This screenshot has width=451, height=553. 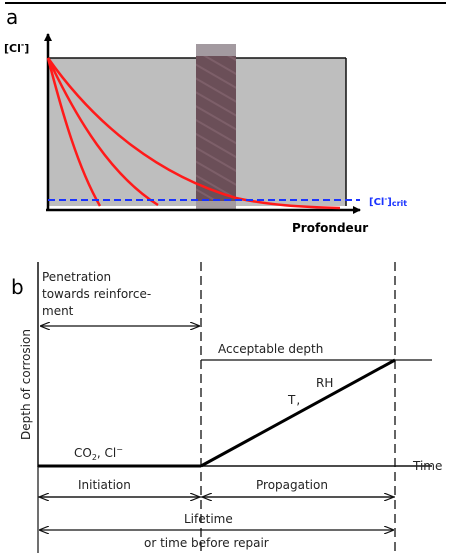 What do you see at coordinates (26, 384) in the screenshot?
I see `y-axis-label: Depth of corrosion` at bounding box center [26, 384].